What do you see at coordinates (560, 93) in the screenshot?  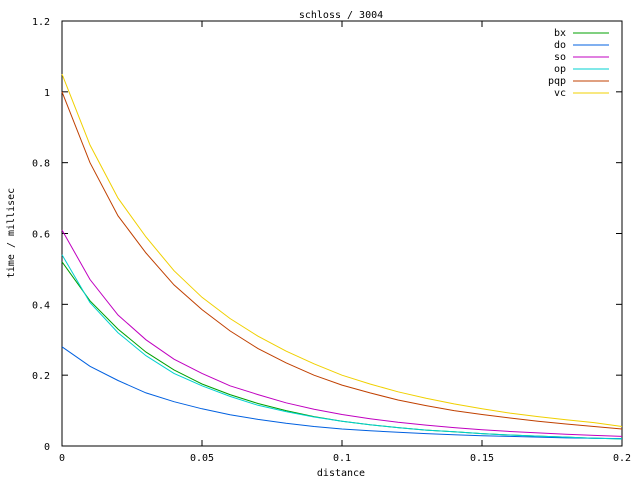 I see `legend-label-vc: vc` at bounding box center [560, 93].